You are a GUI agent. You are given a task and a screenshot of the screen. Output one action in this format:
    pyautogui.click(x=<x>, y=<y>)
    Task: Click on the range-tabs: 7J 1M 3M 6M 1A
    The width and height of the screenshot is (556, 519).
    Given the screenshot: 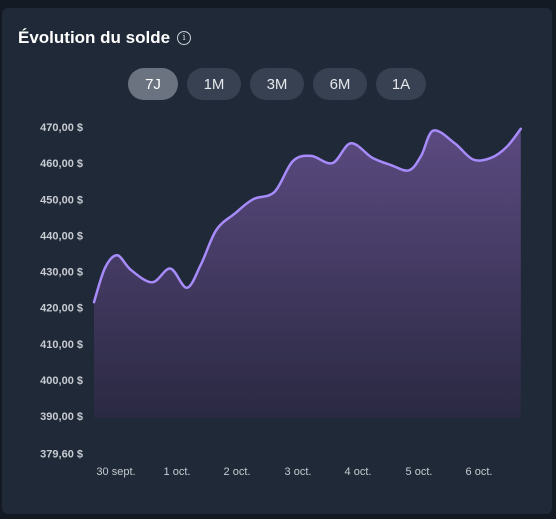 What is the action you would take?
    pyautogui.click(x=277, y=84)
    